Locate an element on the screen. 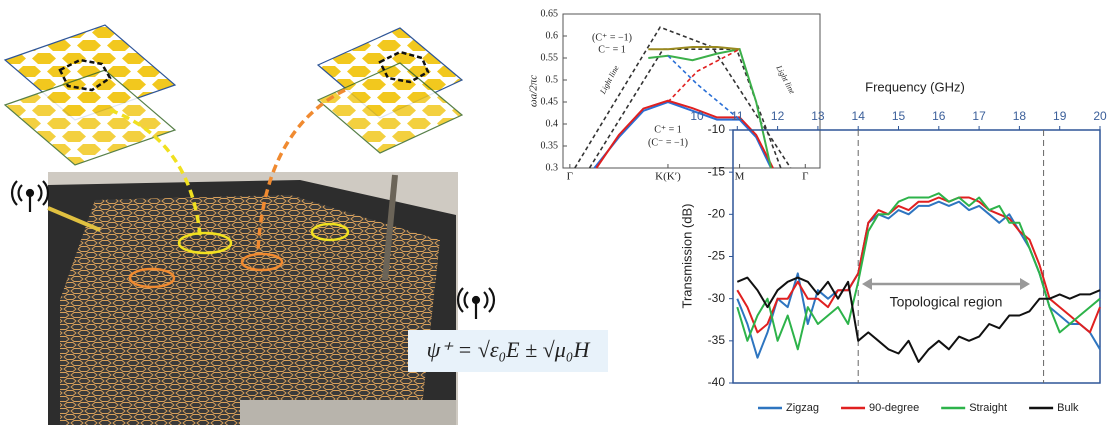  equation: ψ⁺ = √ε₀E ± √μ₀H is located at coordinates (509, 349).